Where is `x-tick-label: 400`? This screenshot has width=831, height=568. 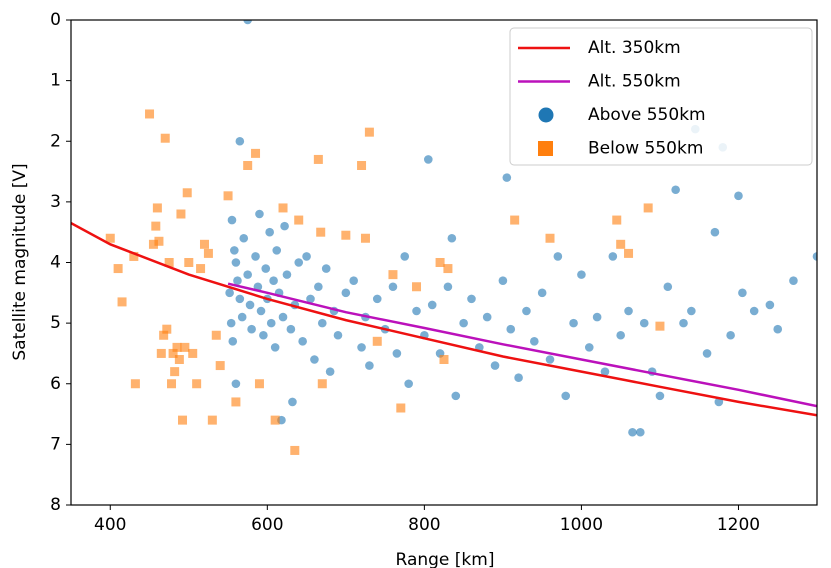 x-tick-label: 400 is located at coordinates (110, 525).